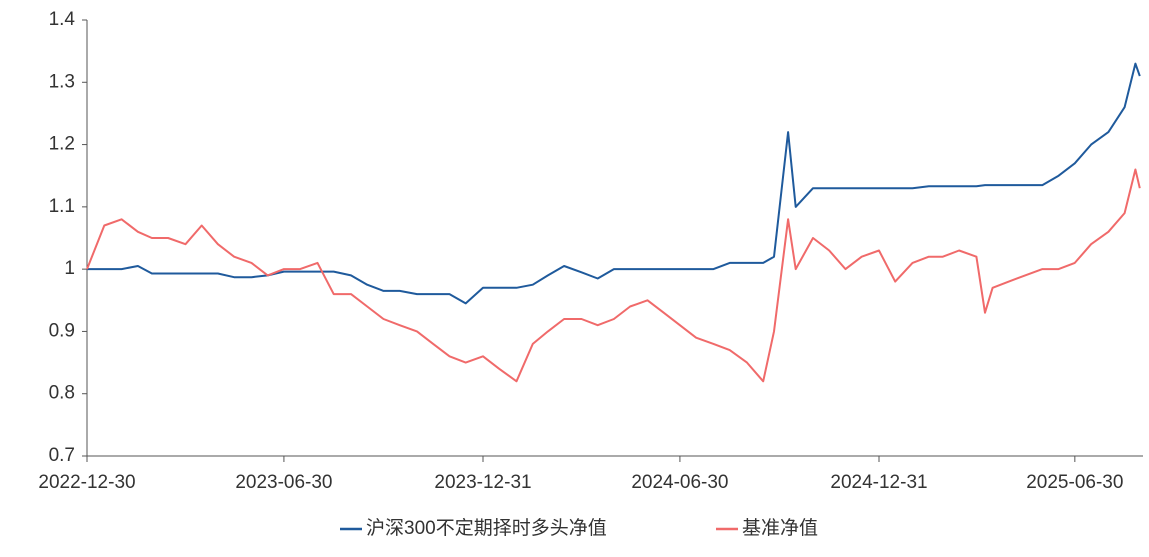  What do you see at coordinates (482, 482) in the screenshot?
I see `x-tick-label: 2023-12-31` at bounding box center [482, 482].